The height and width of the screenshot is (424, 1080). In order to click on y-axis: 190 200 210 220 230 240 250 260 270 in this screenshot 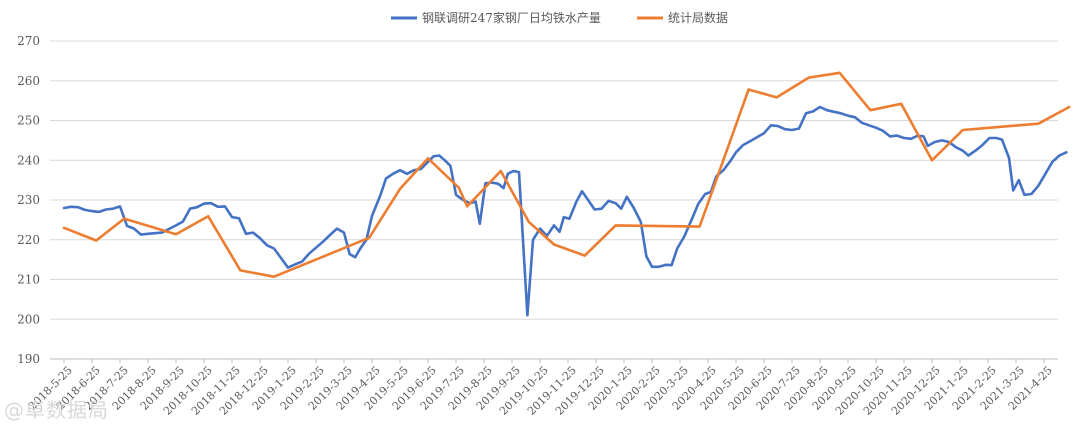, I will do `click(28, 200)`.